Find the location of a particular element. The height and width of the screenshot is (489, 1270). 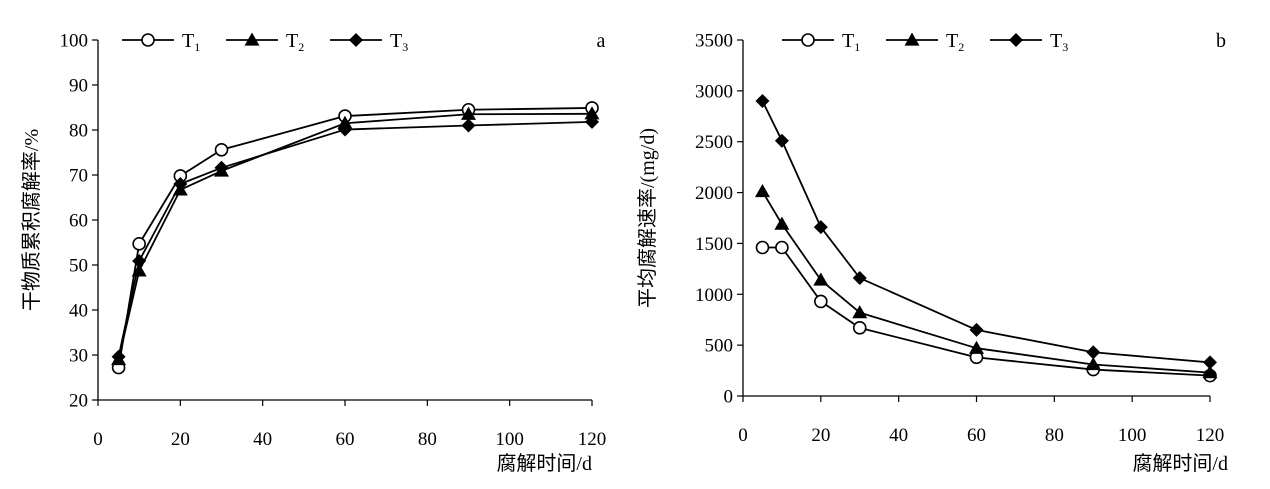

y-tick-label: 1000 is located at coordinates (714, 295).